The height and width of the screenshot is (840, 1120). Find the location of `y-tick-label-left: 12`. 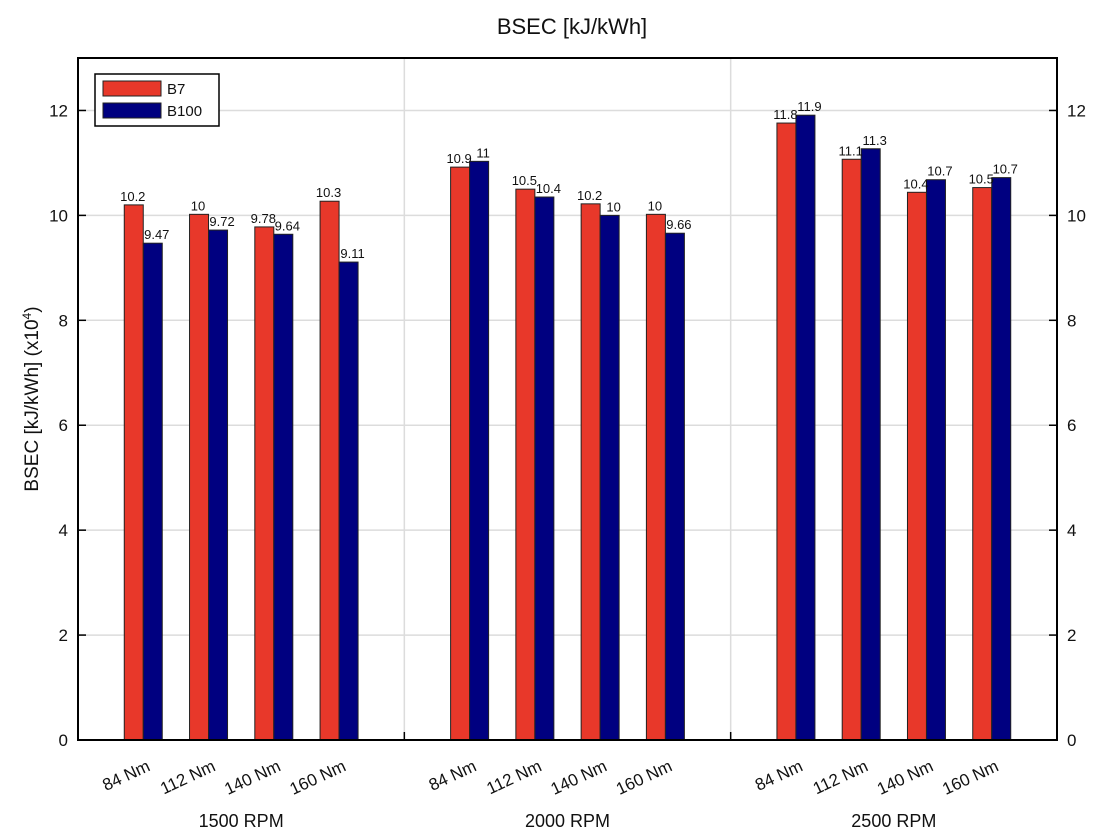

y-tick-label-left: 12 is located at coordinates (58, 110).